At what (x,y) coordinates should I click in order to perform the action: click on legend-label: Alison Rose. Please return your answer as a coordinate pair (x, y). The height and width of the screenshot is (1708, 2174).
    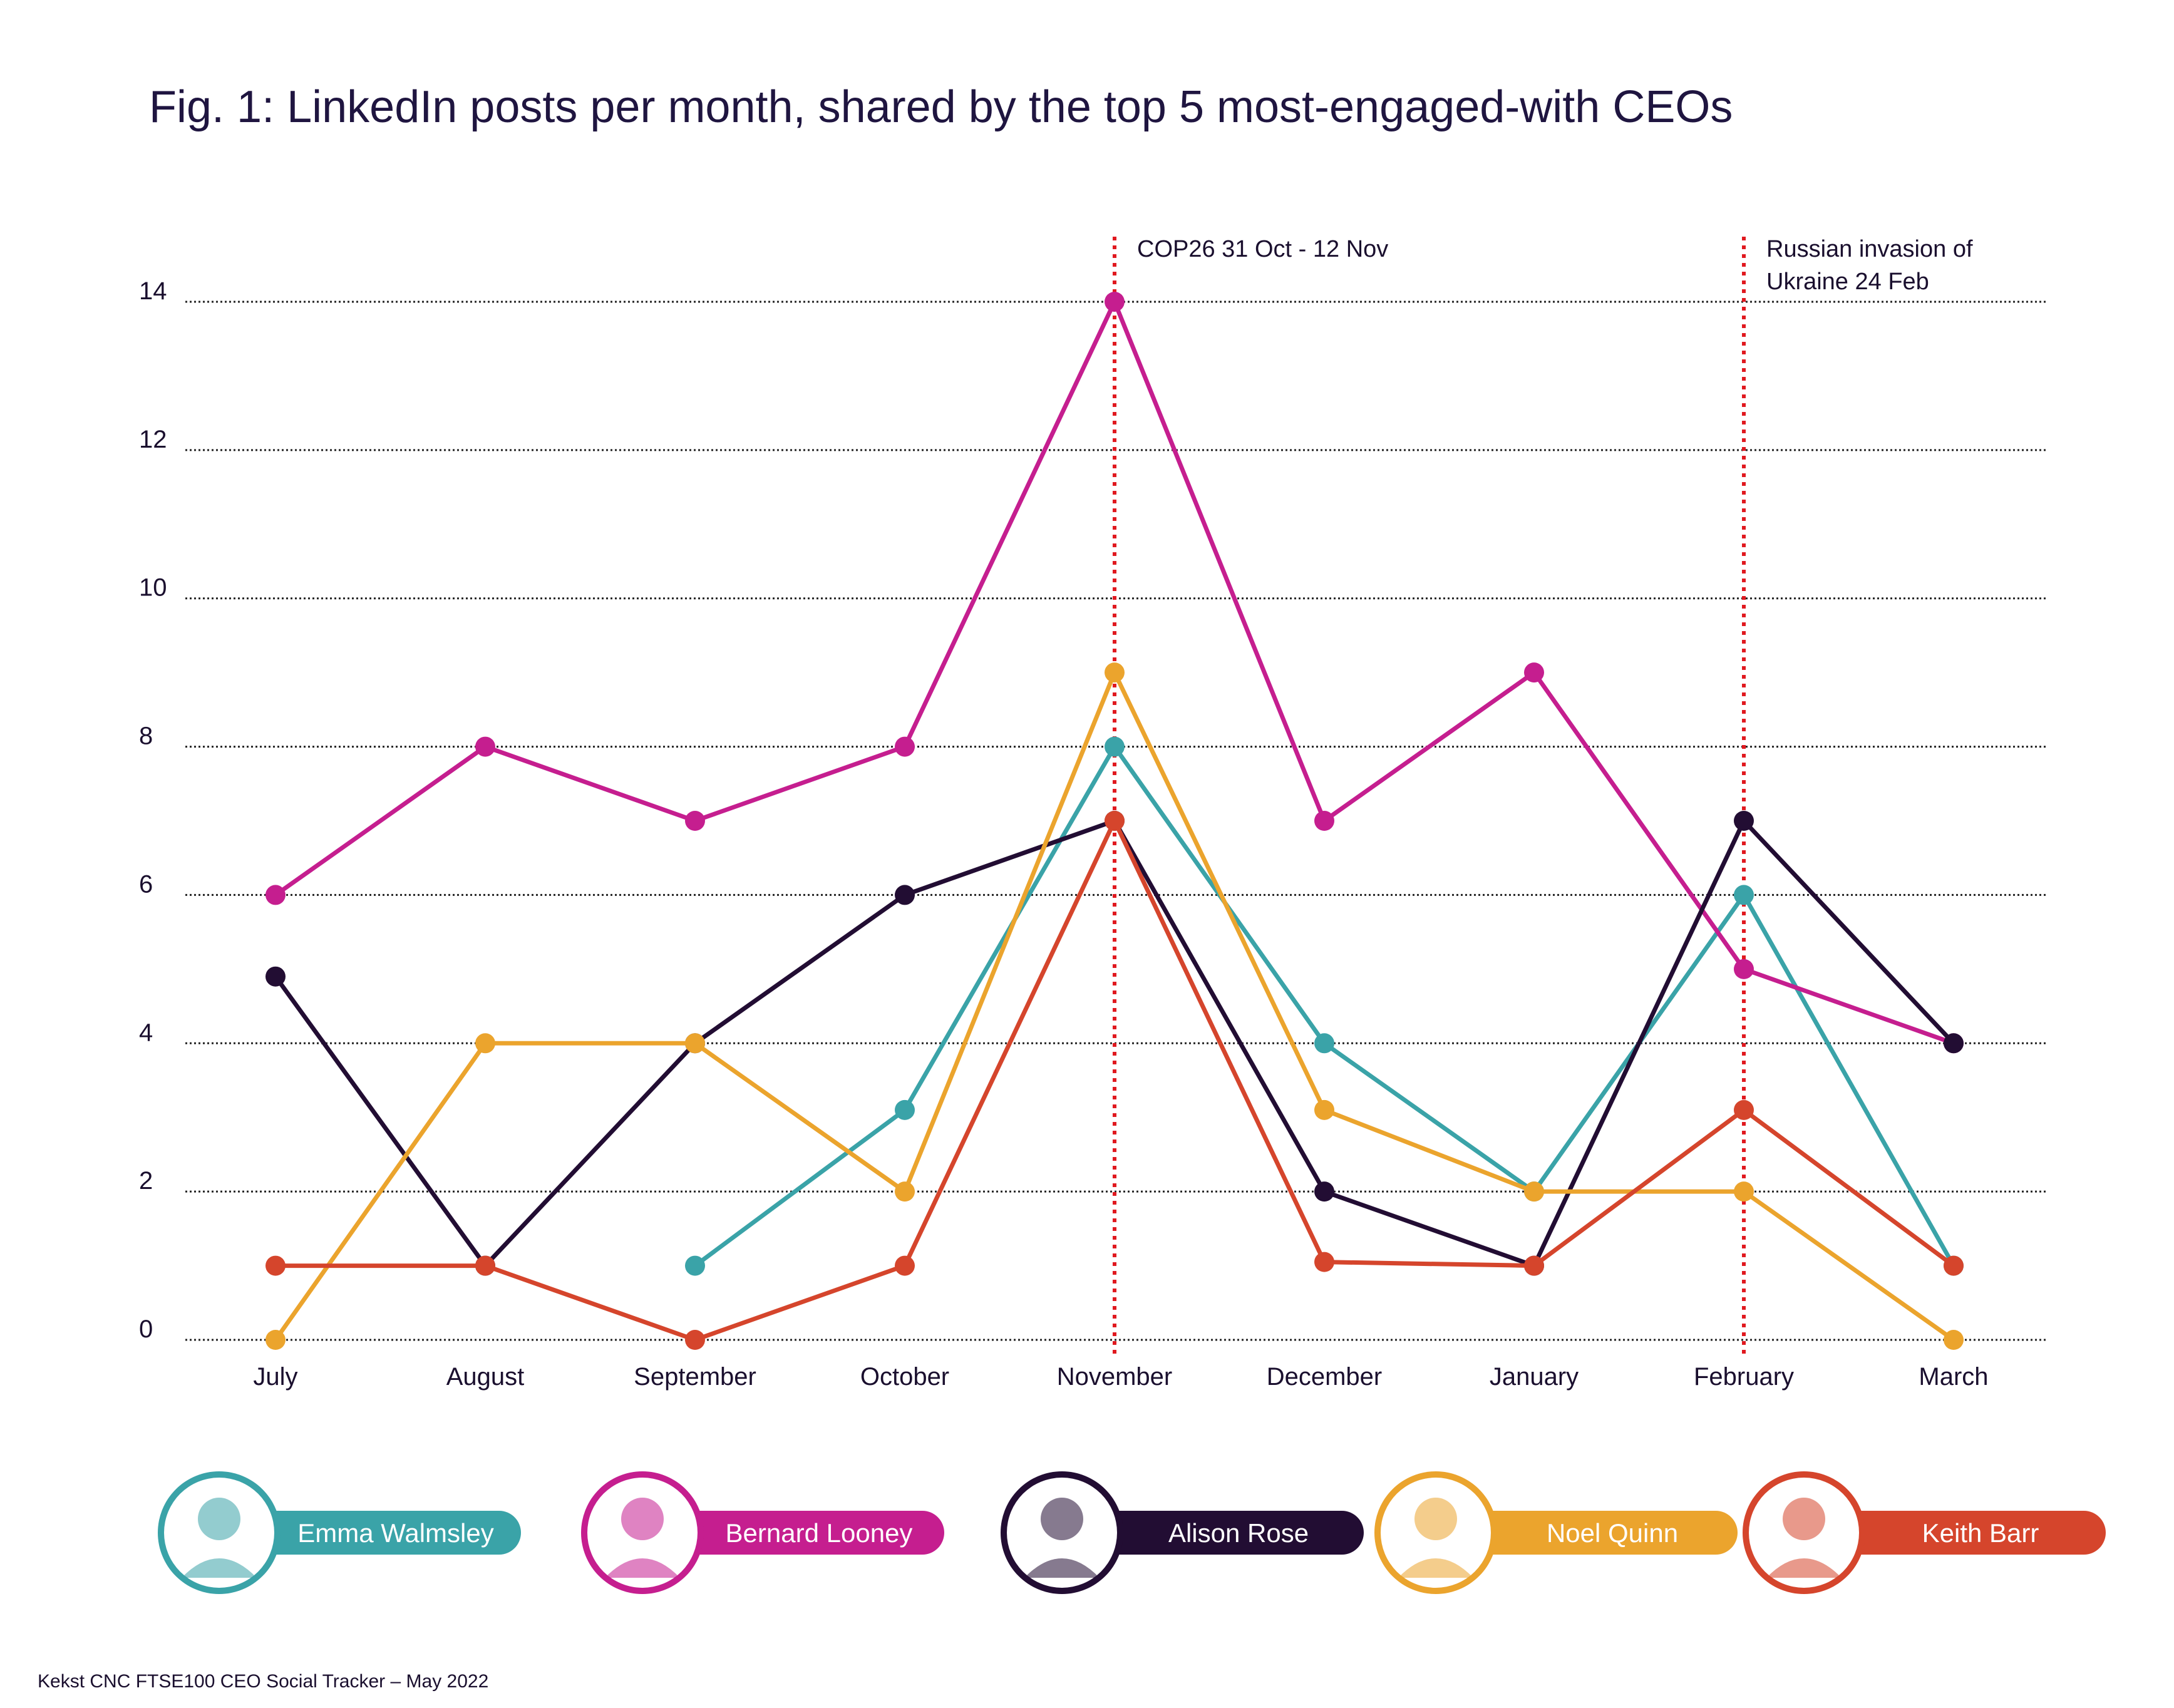
    Looking at the image, I should click on (1238, 1533).